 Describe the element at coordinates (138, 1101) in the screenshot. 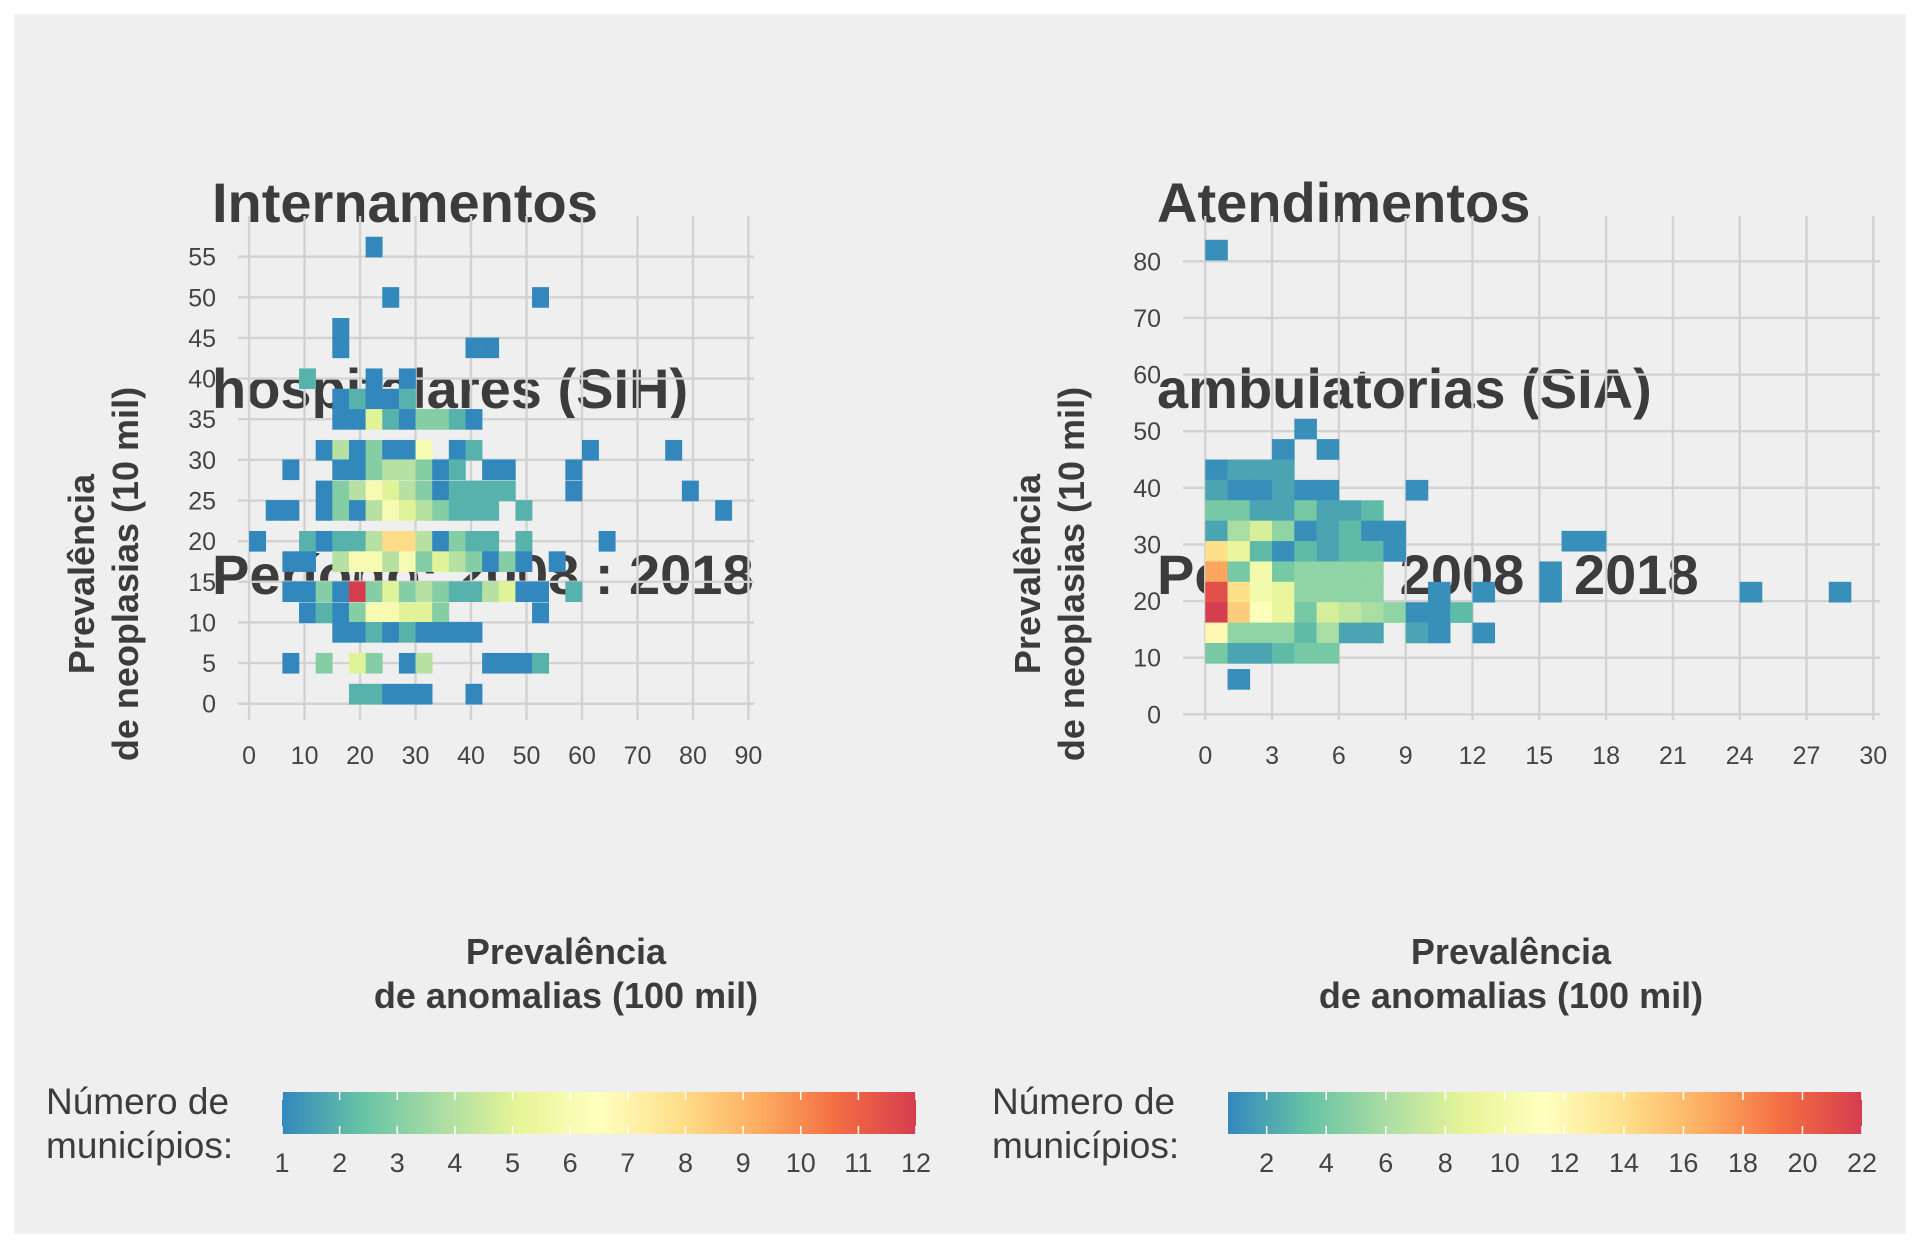

I see `legend-title-line: Número de` at that location.